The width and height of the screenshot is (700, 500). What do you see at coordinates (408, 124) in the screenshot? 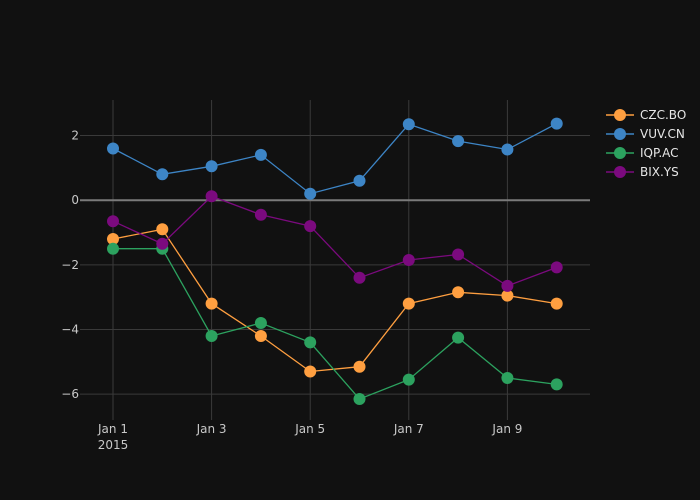
I see `data-point-VUV.CN-6` at bounding box center [408, 124].